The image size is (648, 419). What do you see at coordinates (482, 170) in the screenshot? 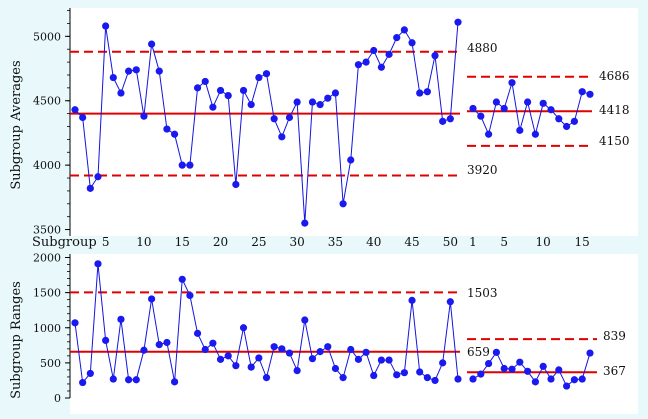
I see `seg1-lcl-label: 3920` at bounding box center [482, 170].